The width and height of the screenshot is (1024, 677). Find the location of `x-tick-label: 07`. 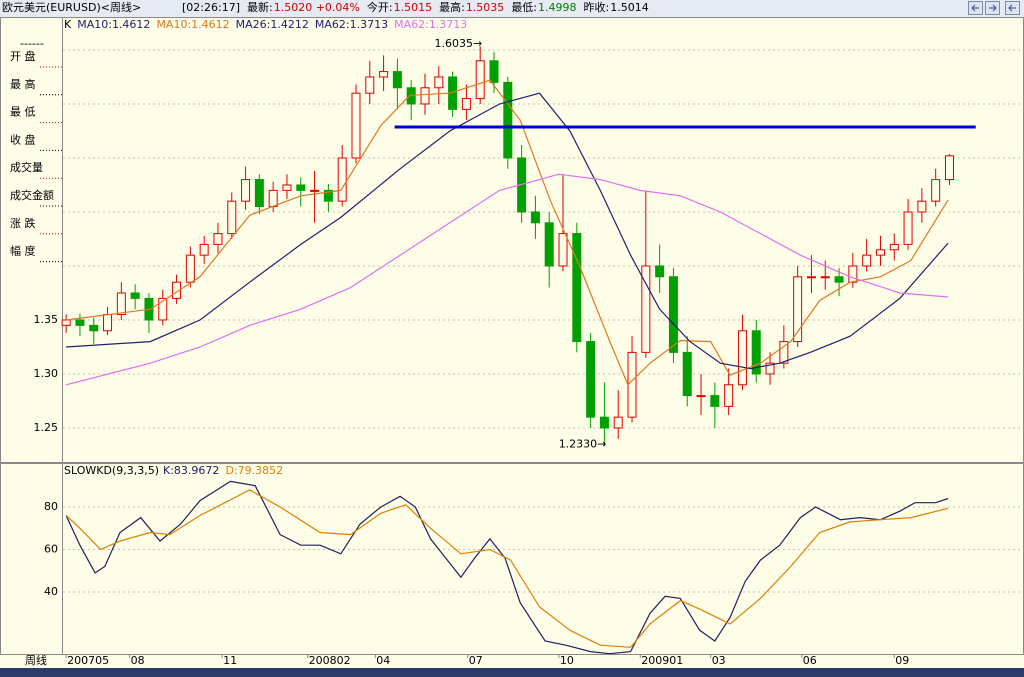

x-tick-label: 07 is located at coordinates (476, 660).